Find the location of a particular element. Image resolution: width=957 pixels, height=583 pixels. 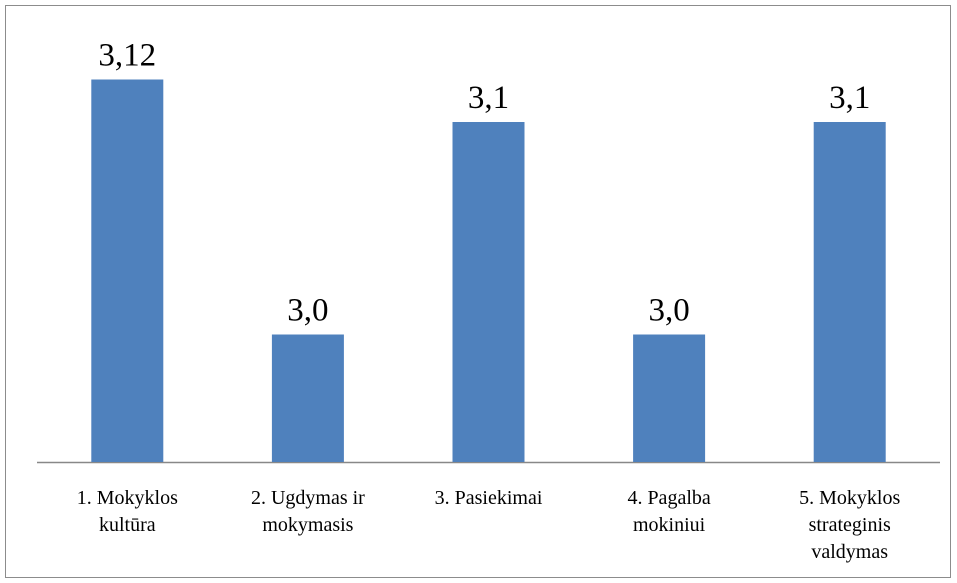

category-label: 5. Mokyklos strateginis valdymas is located at coordinates (849, 525).